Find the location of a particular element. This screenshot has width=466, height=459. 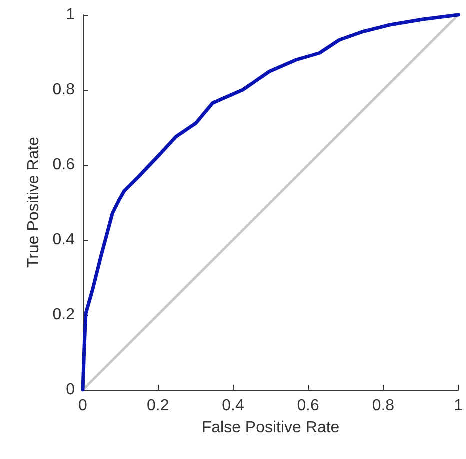

x-tick-label: 0.4 is located at coordinates (233, 406).